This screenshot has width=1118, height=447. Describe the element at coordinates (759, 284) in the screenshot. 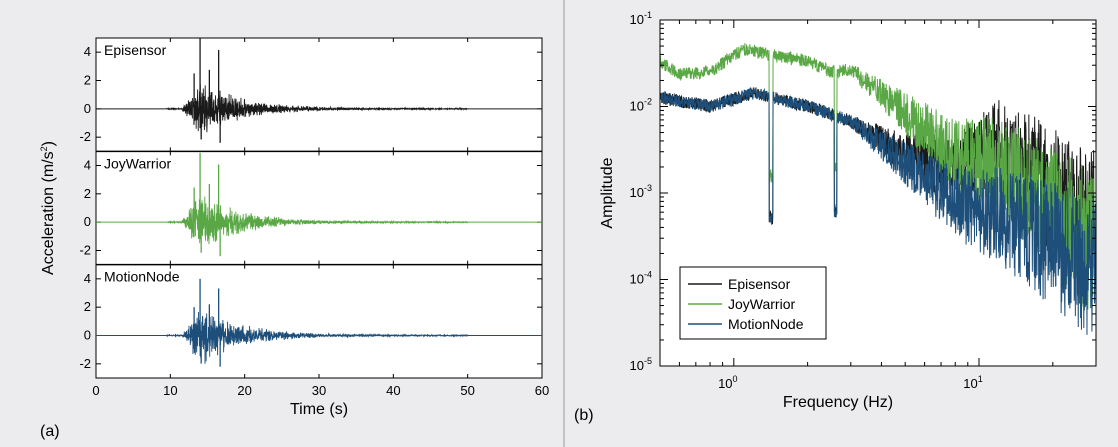

I see `legend-entry-episensor: Episensor` at that location.